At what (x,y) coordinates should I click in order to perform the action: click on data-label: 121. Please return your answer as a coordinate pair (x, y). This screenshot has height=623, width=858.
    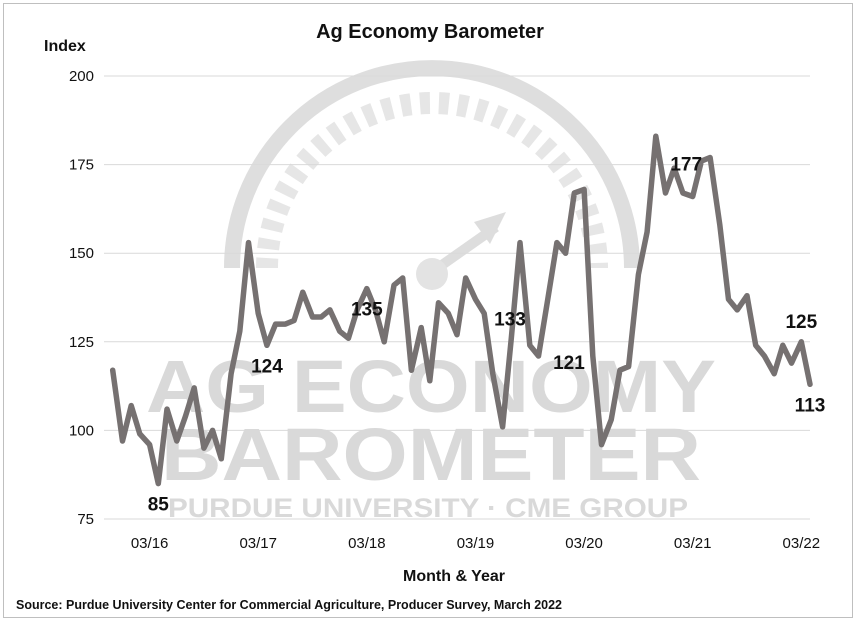
    Looking at the image, I should click on (569, 363).